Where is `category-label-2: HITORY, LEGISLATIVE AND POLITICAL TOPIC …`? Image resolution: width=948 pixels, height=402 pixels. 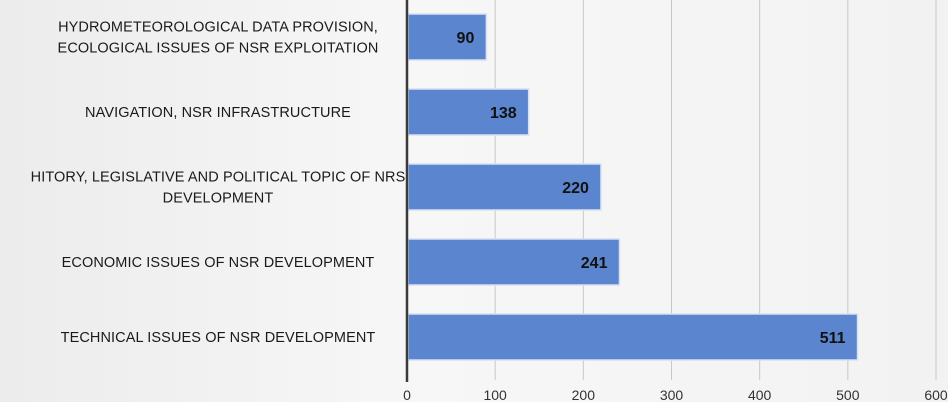 category-label-2: HITORY, LEGISLATIVE AND POLITICAL TOPIC … is located at coordinates (218, 188).